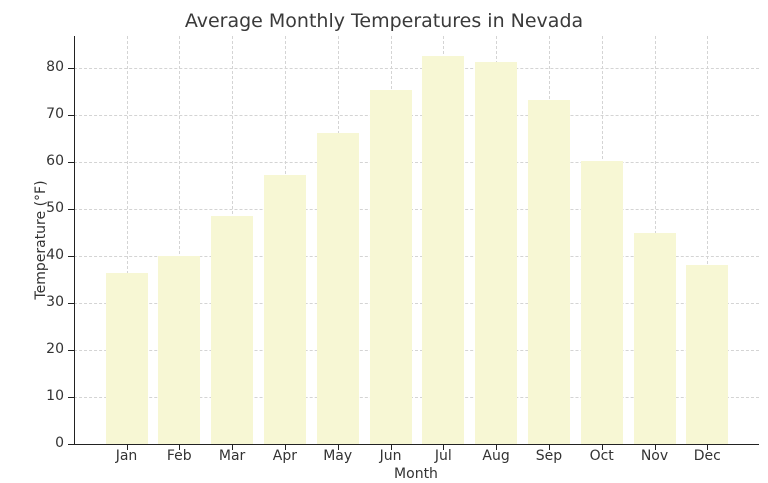 The height and width of the screenshot is (483, 768). What do you see at coordinates (548, 272) in the screenshot?
I see `bar-sep` at bounding box center [548, 272].